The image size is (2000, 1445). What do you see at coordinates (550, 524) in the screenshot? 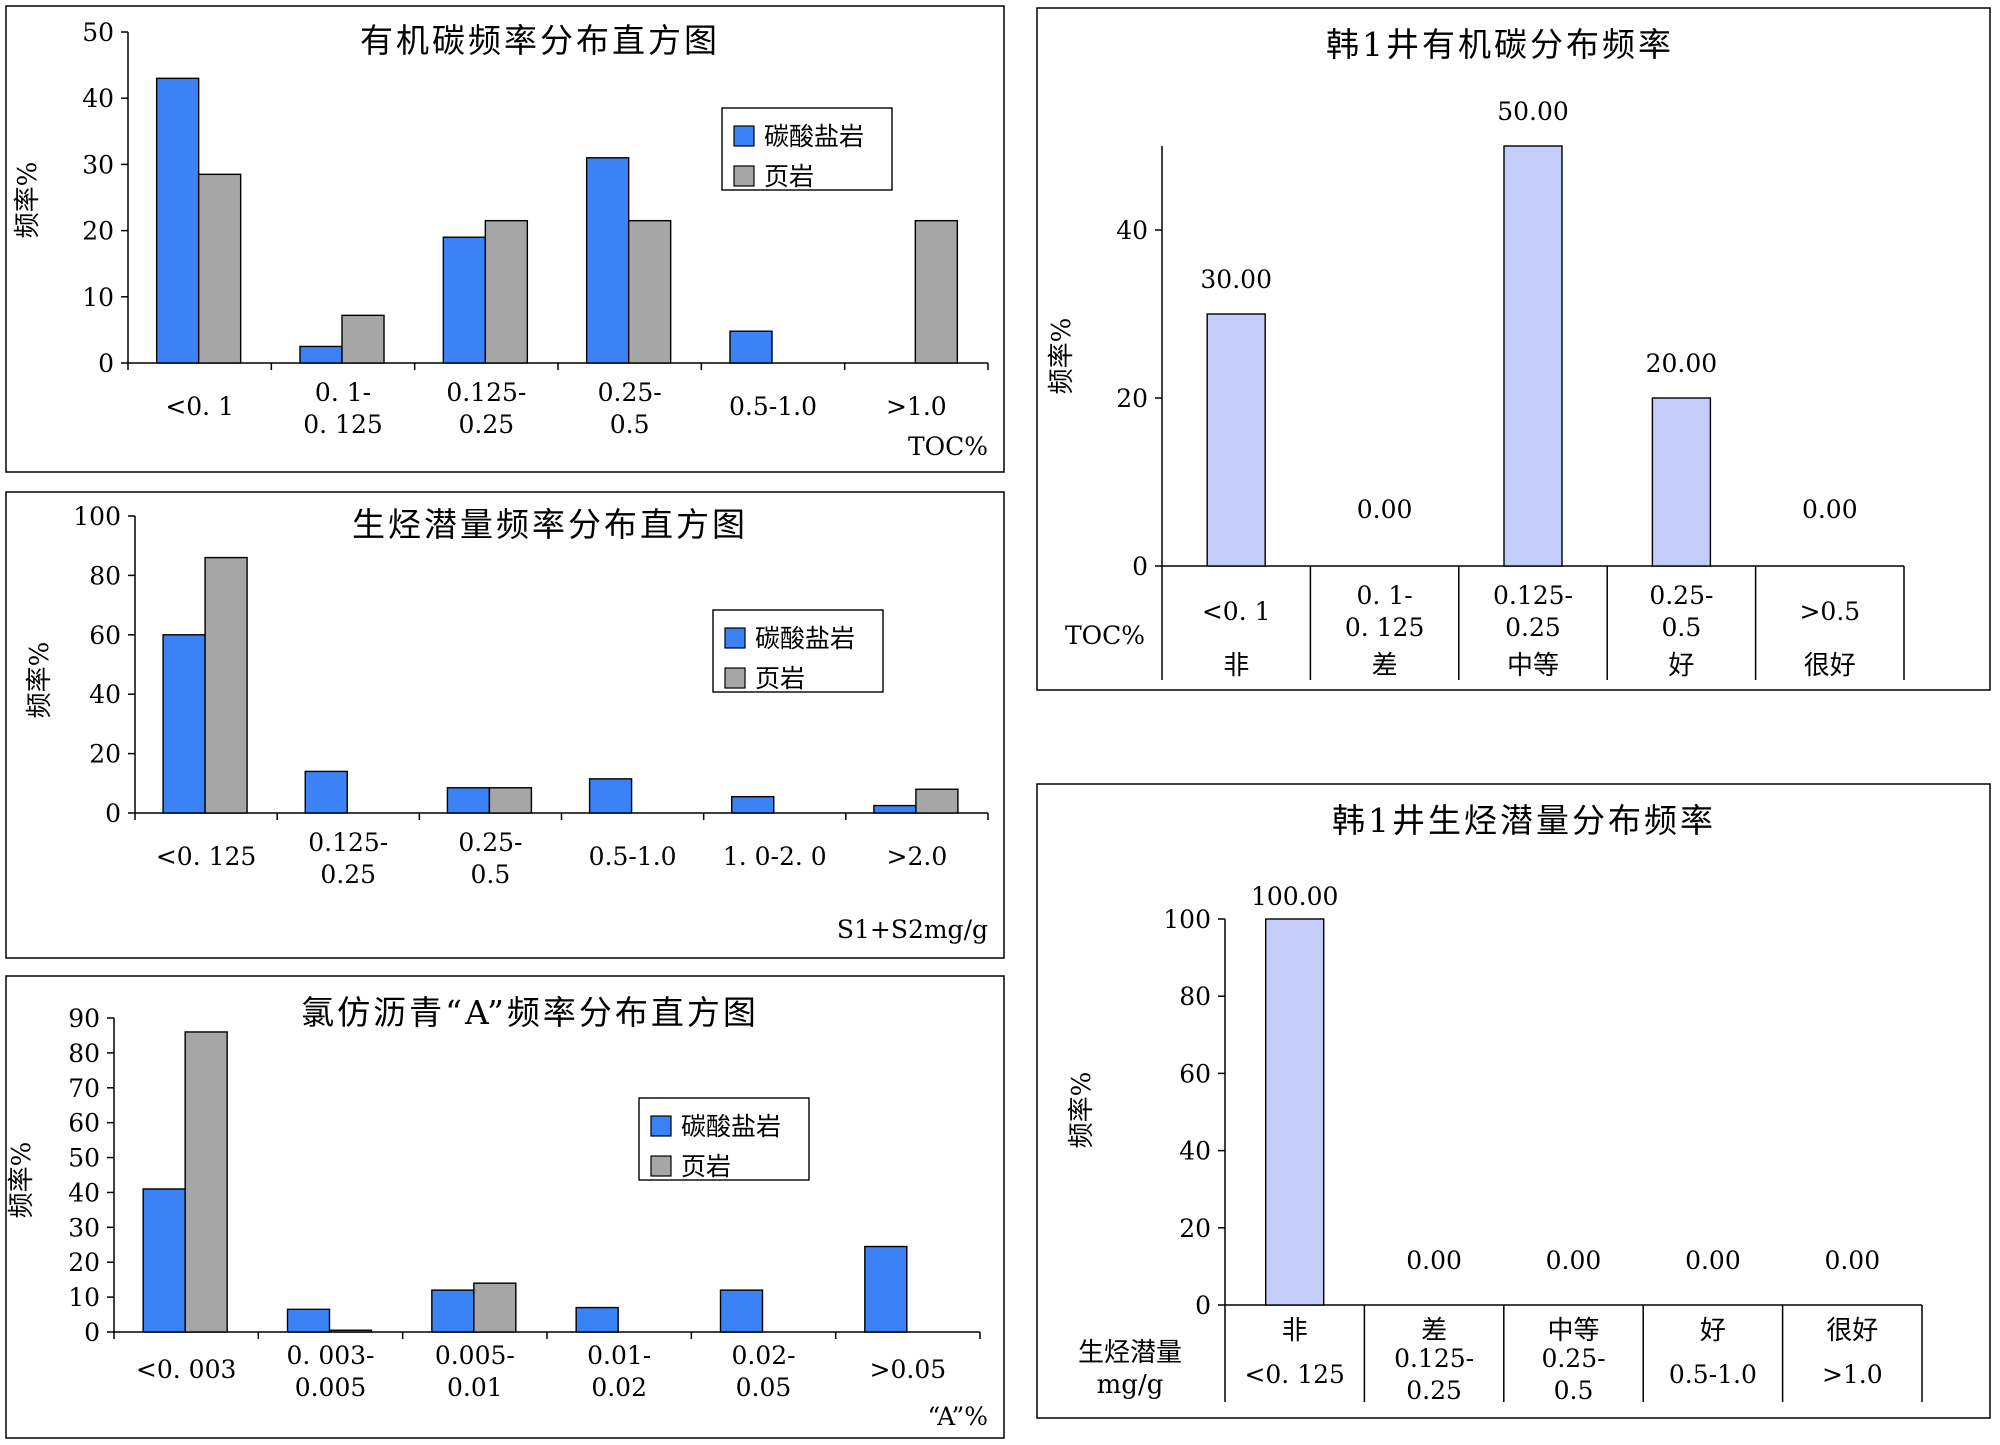
I see `chart-title: 生烃潜量频率分布直方图` at bounding box center [550, 524].